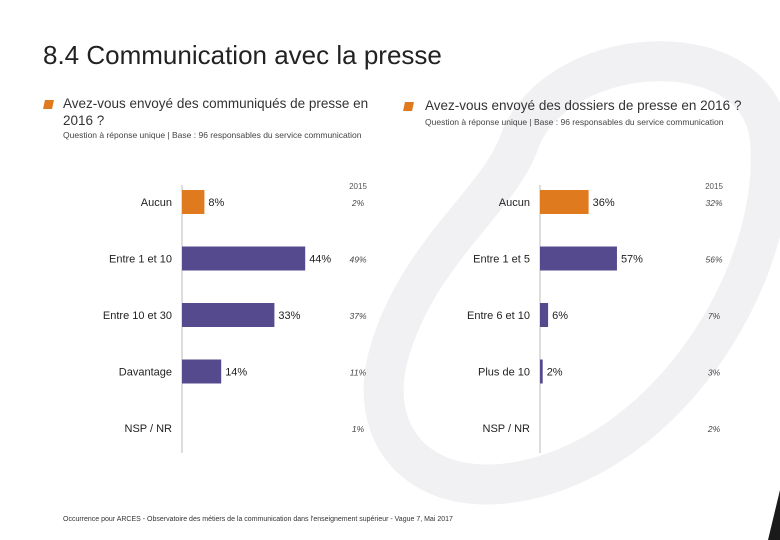 The image size is (780, 540). What do you see at coordinates (604, 203) in the screenshot?
I see `value-label: 36%` at bounding box center [604, 203].